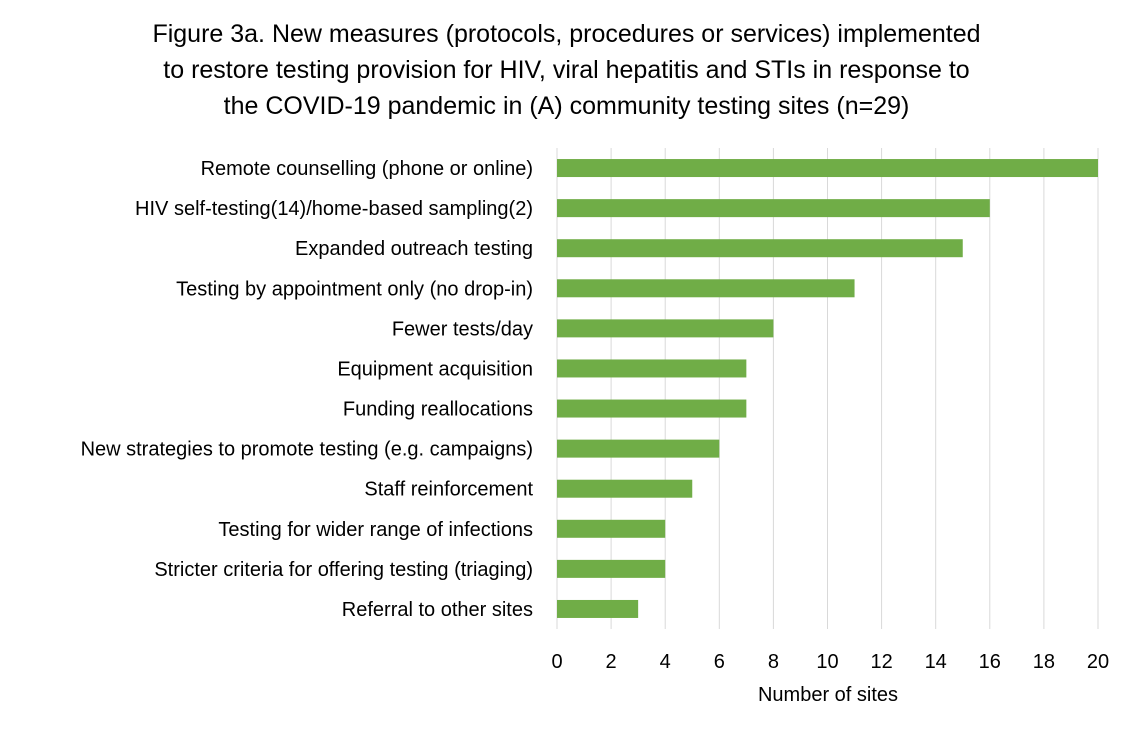  Describe the element at coordinates (435, 369) in the screenshot. I see `category-label: Equipment acquisition` at that location.